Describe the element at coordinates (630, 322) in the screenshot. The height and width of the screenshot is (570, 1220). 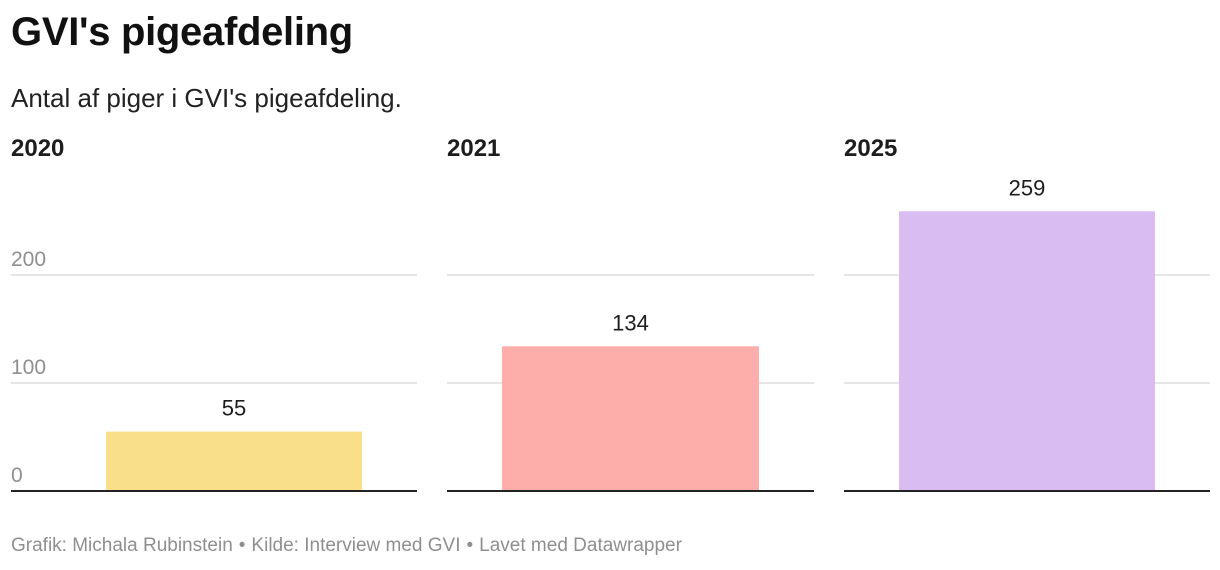
I see `data-label: 134` at that location.